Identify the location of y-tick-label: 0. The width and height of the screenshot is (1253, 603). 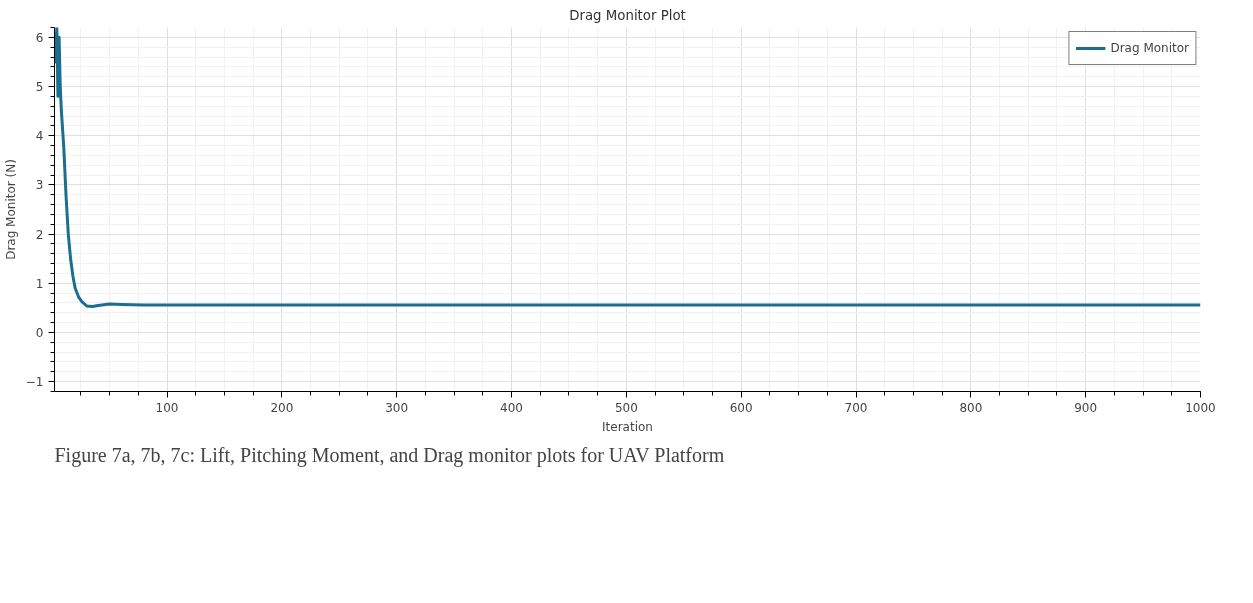
(39, 332).